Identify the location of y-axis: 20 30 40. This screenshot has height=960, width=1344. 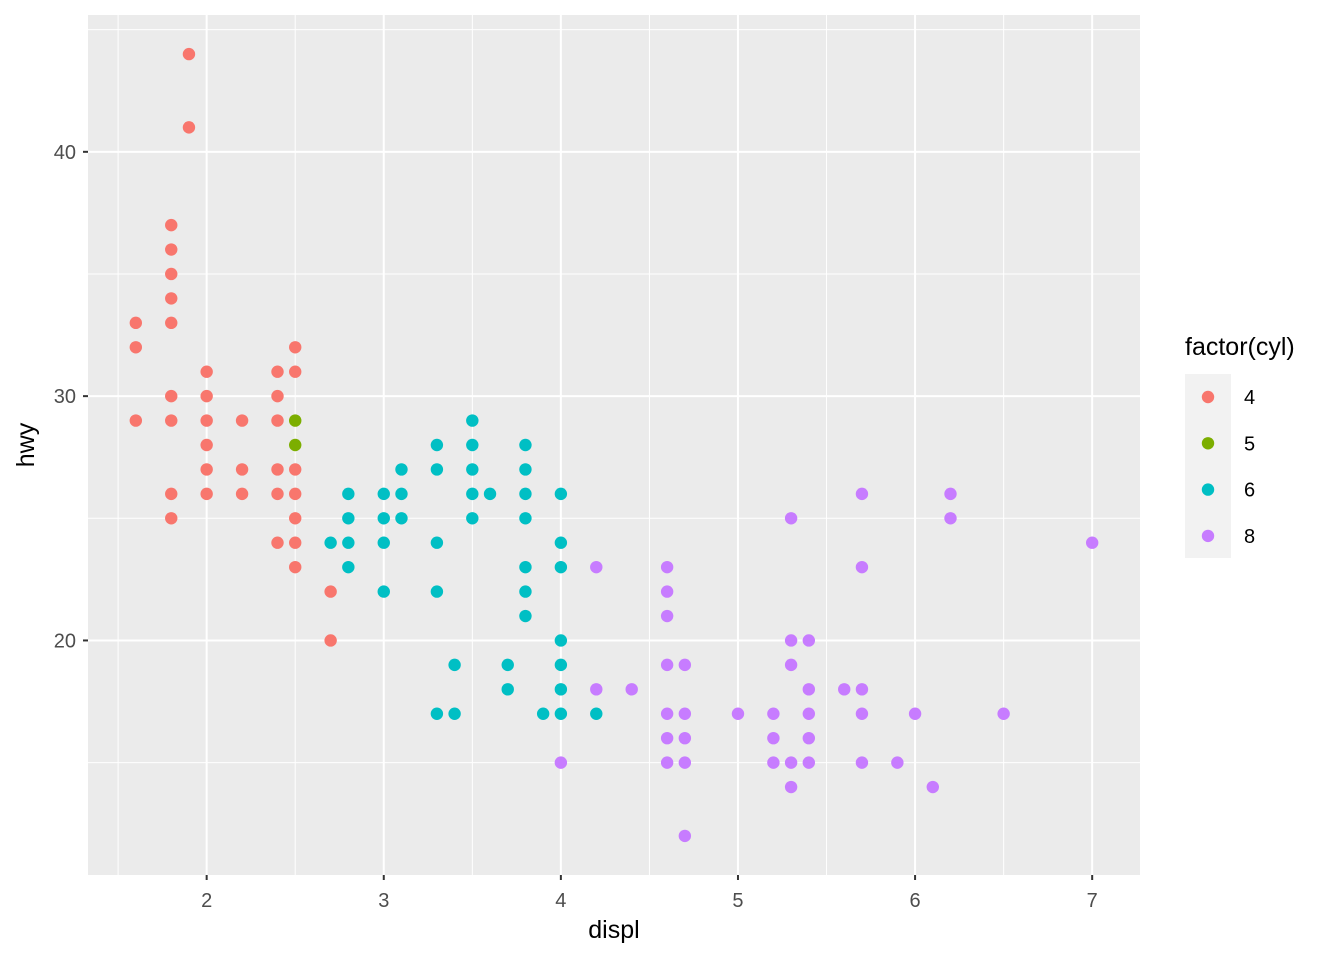
(71, 397).